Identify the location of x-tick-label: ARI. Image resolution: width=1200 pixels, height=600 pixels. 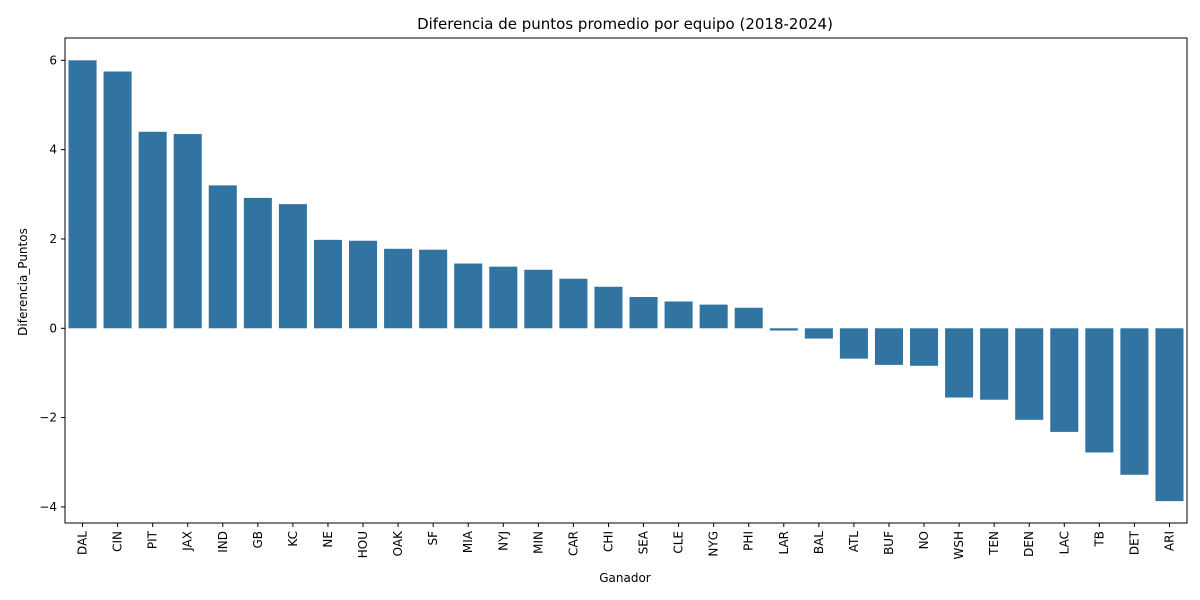
(1169, 541).